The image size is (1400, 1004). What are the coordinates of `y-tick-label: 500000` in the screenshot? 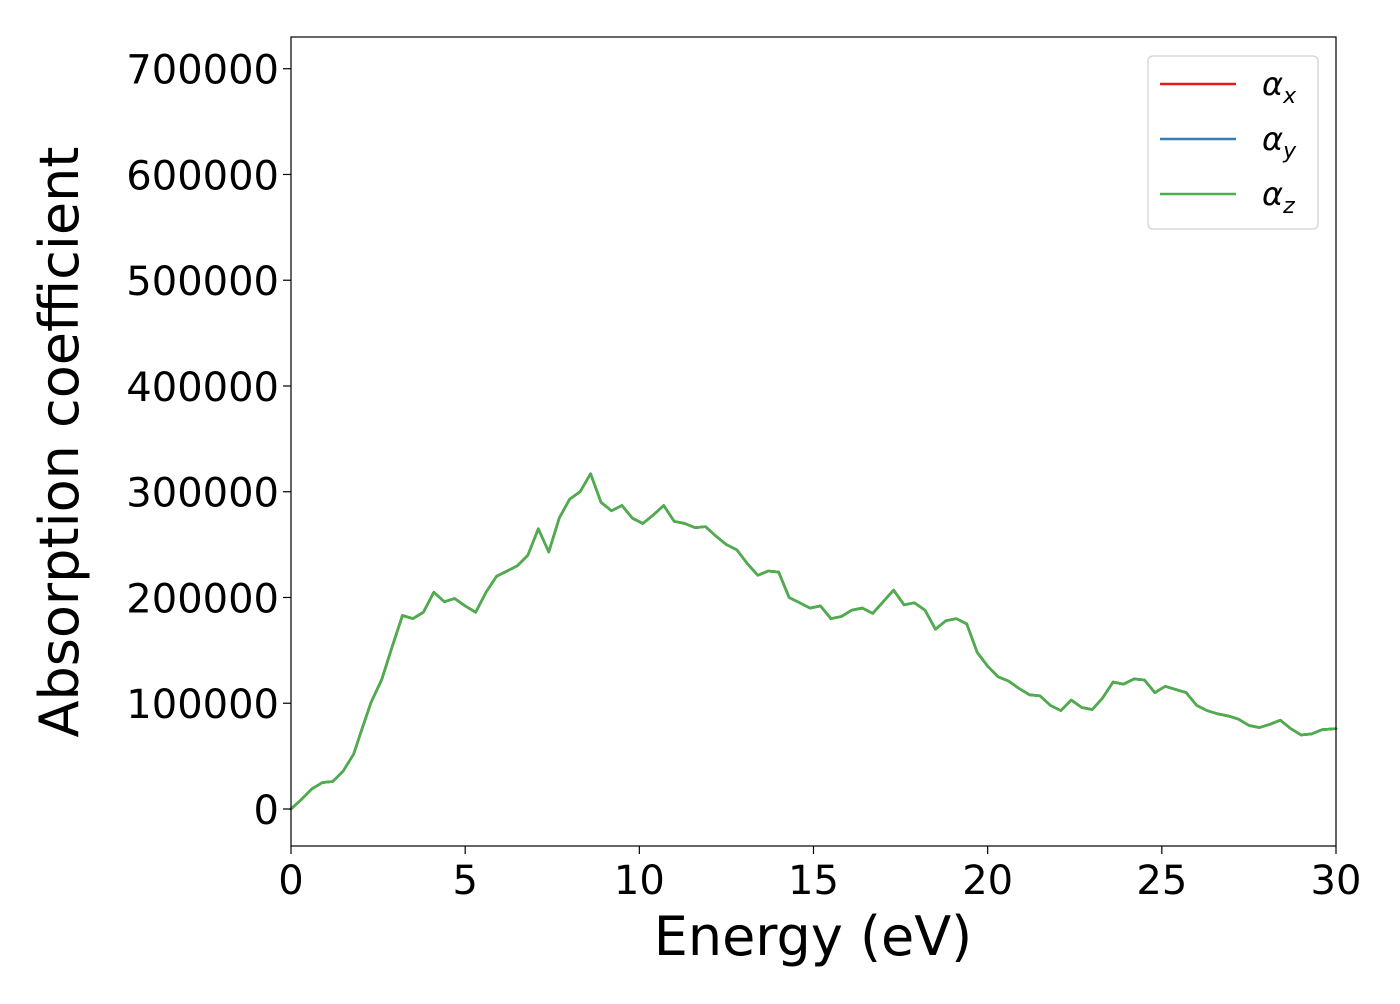 It's located at (202, 282).